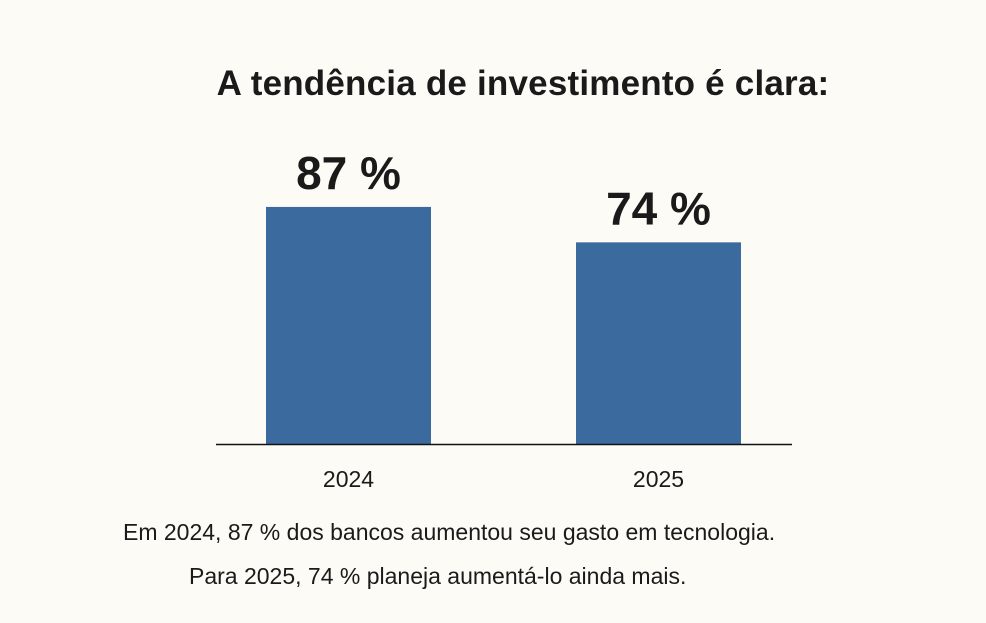  Describe the element at coordinates (658, 343) in the screenshot. I see `bar-2025` at that location.